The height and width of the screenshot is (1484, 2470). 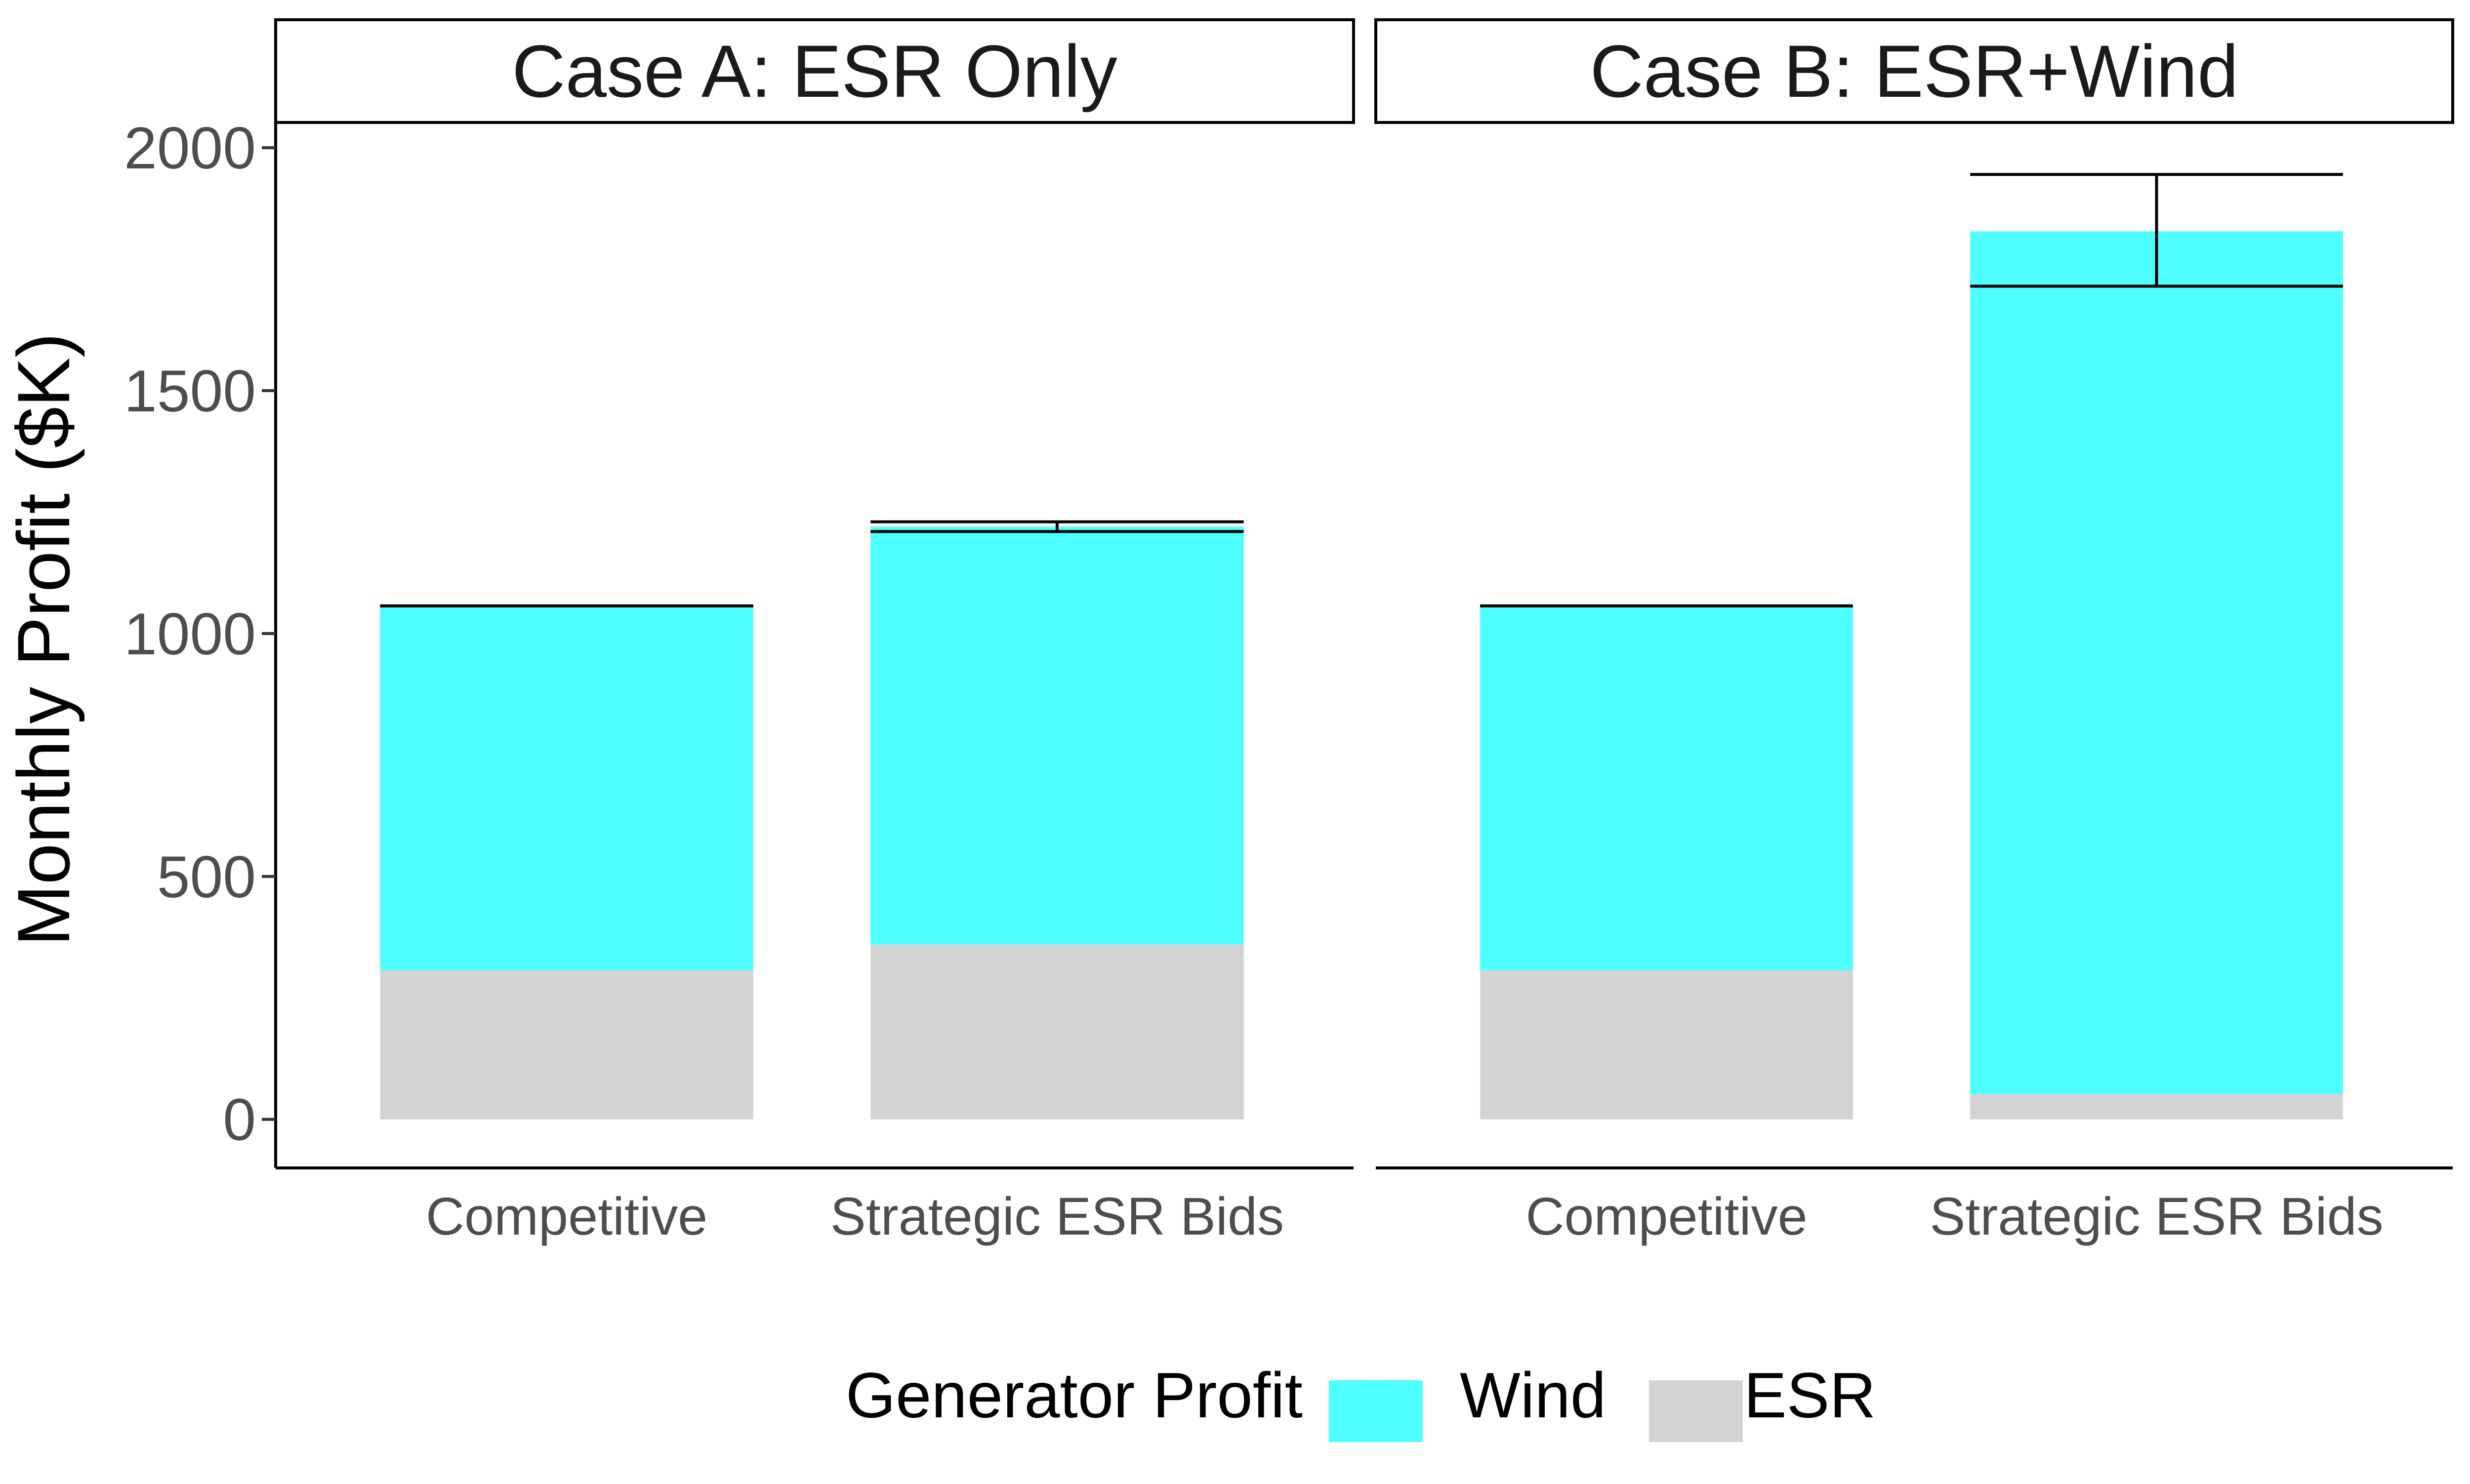 I want to click on y-axis-title: Monthly Profit ($K), so click(x=43, y=639).